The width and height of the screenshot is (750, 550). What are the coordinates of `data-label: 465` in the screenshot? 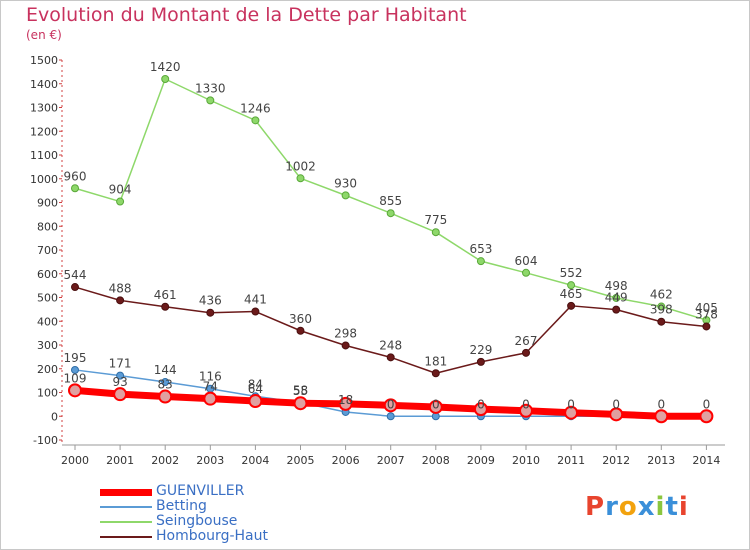 It's located at (571, 294).